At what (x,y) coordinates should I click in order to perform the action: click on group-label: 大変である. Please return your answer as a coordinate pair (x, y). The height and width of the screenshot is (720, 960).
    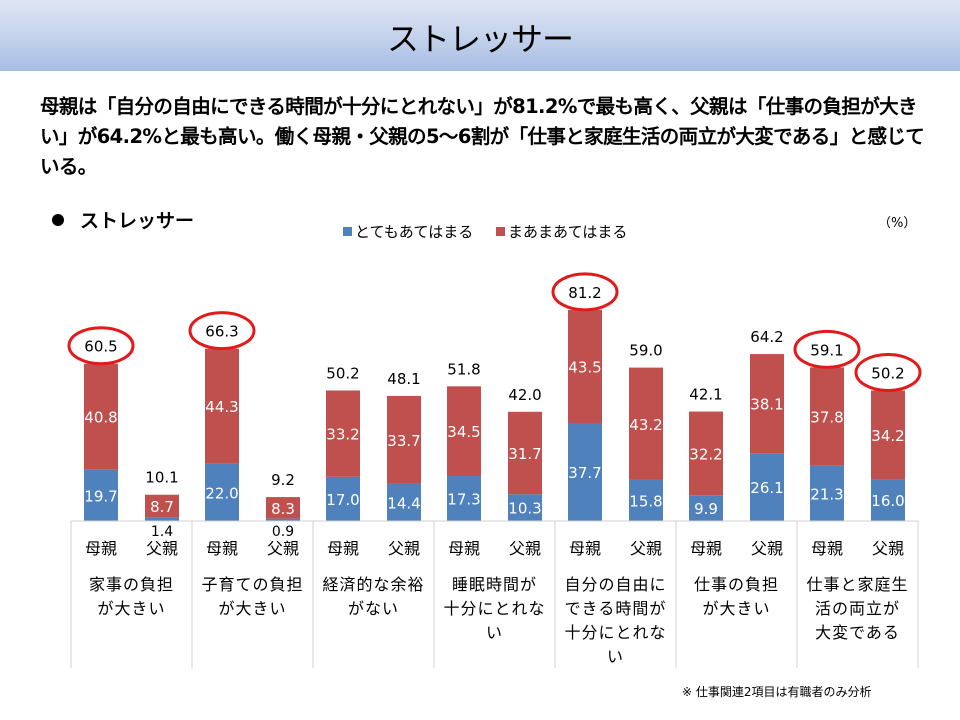
    Looking at the image, I should click on (857, 632).